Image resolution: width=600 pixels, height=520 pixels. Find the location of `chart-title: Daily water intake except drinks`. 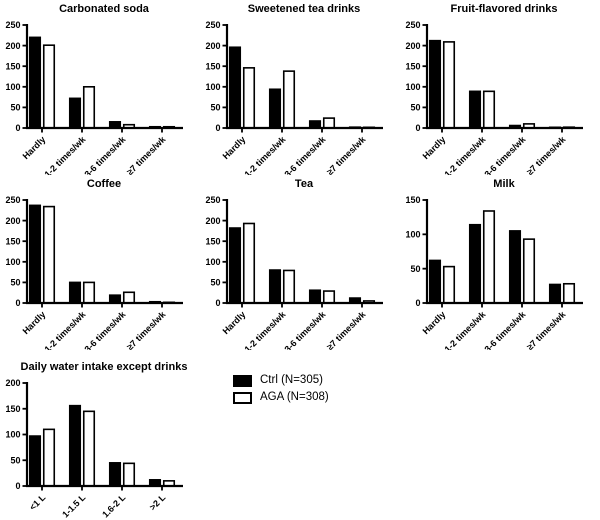

chart-title: Daily water intake except drinks is located at coordinates (104, 367).